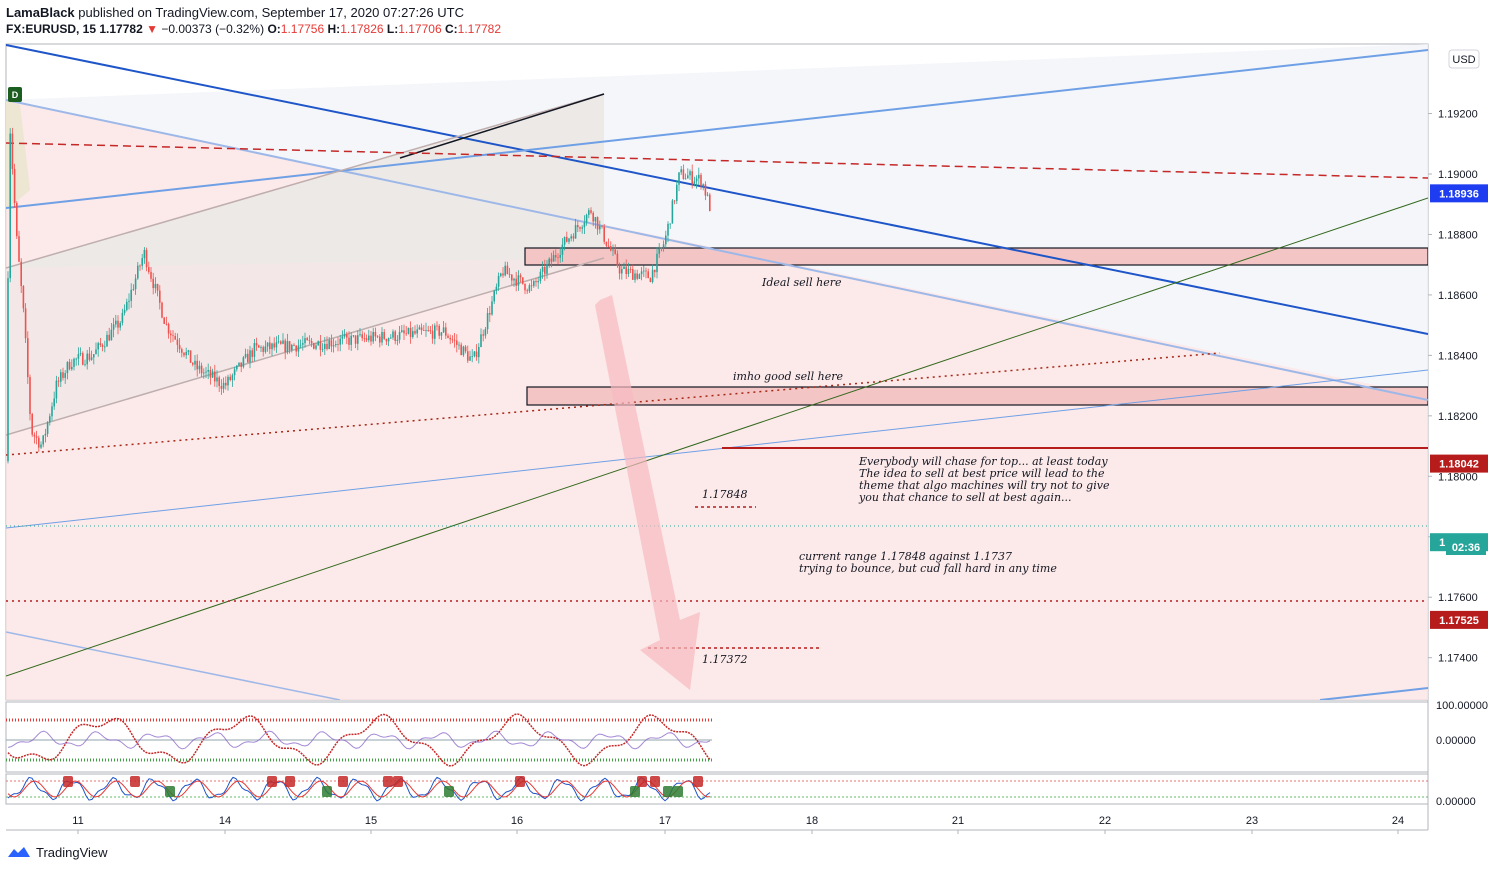  I want to click on countdown-tag, so click(1466, 546).